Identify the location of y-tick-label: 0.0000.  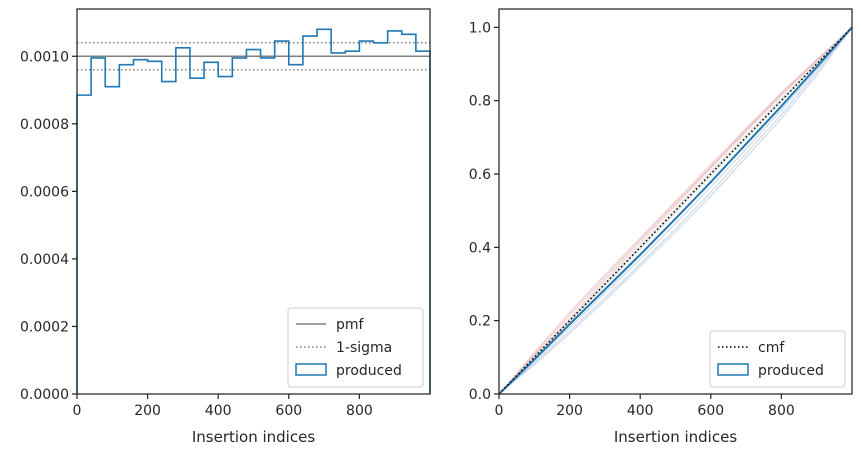
(44, 395).